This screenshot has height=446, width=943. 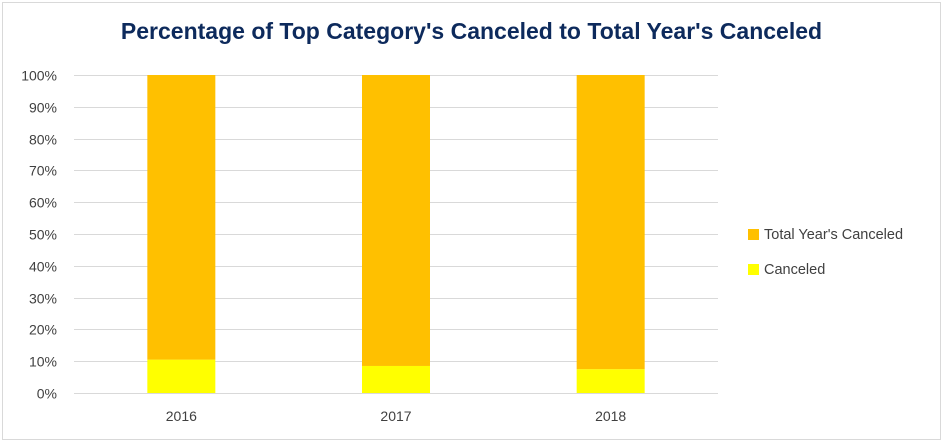 What do you see at coordinates (43, 140) in the screenshot?
I see `y-tick-label: 80%` at bounding box center [43, 140].